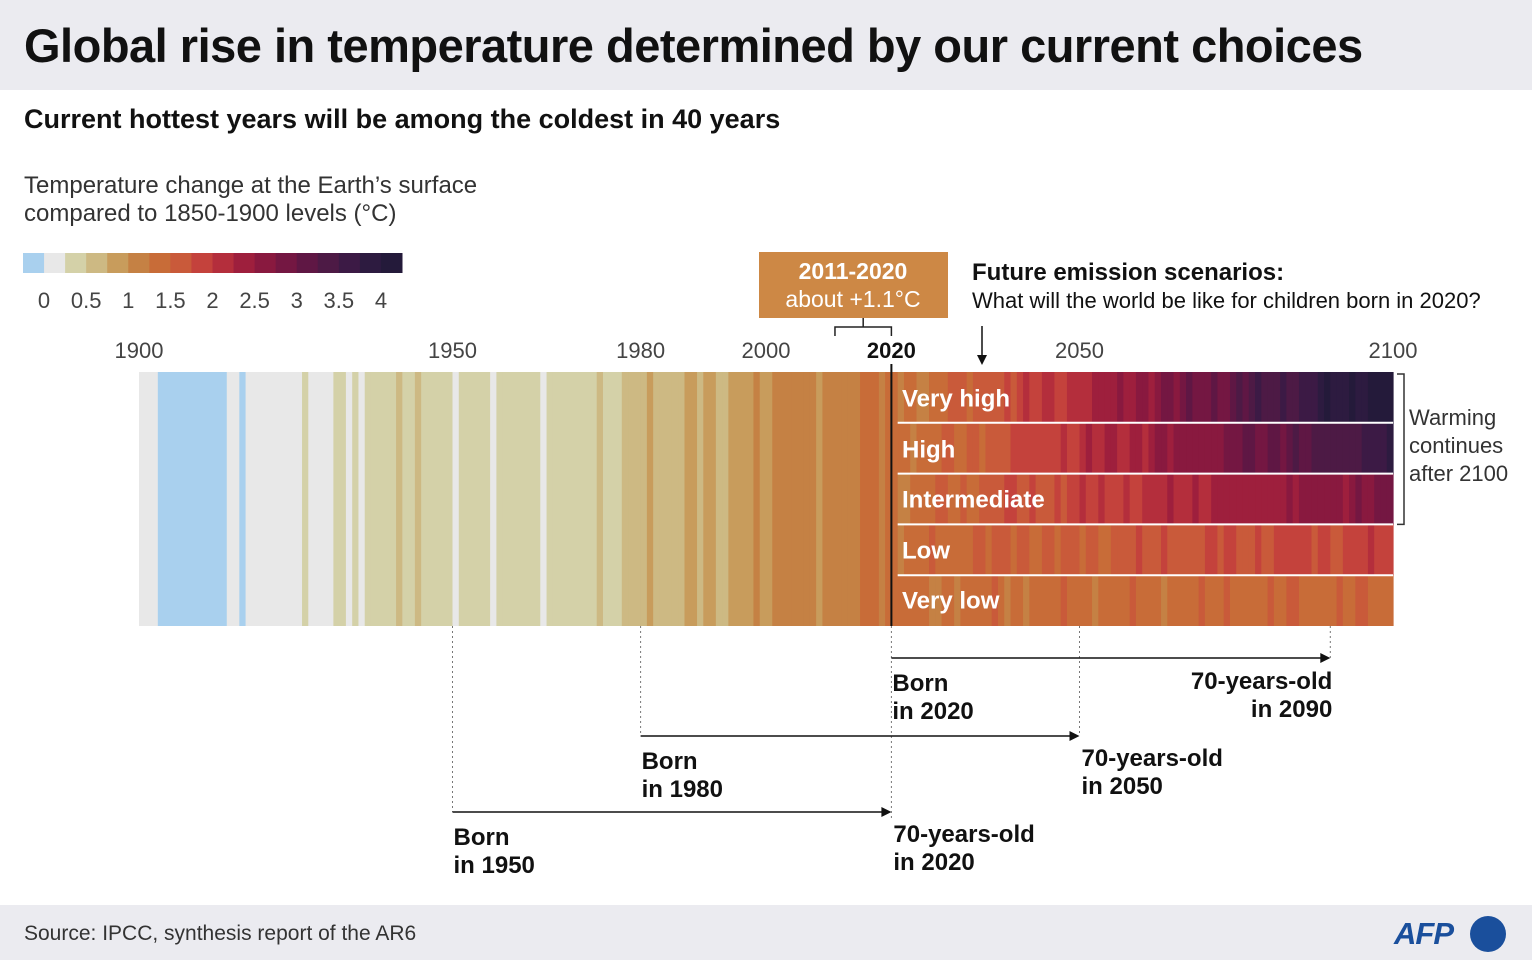 This screenshot has width=1532, height=960. What do you see at coordinates (973, 499) in the screenshot?
I see `scenario-label: Intermediate` at bounding box center [973, 499].